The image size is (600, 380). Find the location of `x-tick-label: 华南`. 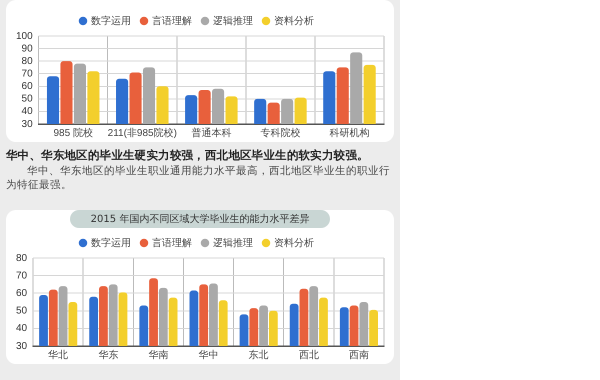

x-tick-label: 华南 is located at coordinates (158, 355).